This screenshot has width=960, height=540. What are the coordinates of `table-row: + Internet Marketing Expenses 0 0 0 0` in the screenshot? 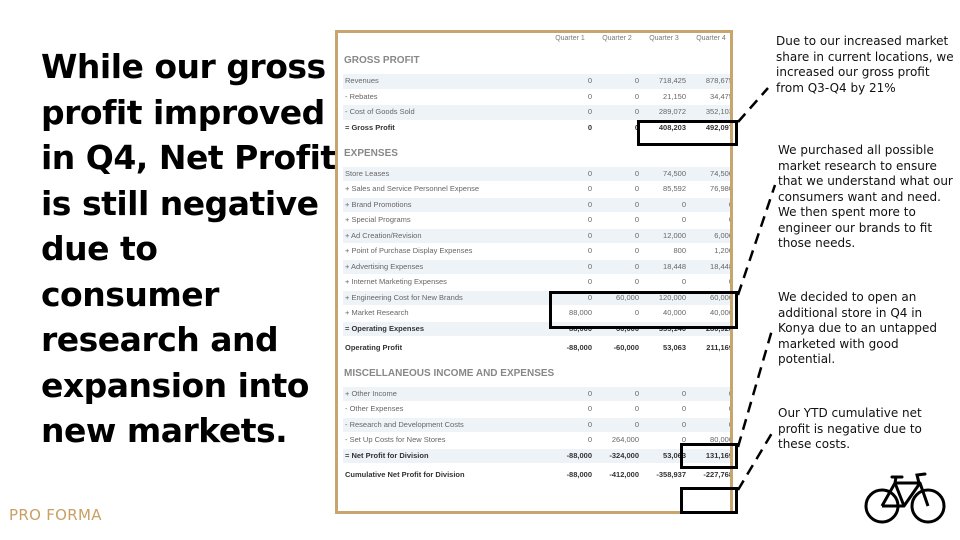 It's located at (536, 282).